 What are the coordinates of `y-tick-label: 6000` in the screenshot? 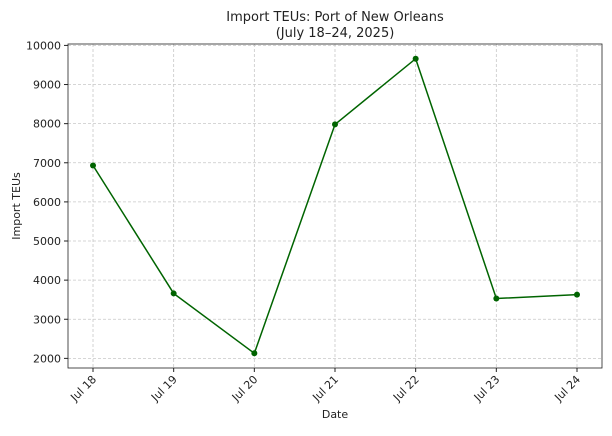 It's located at (47, 202).